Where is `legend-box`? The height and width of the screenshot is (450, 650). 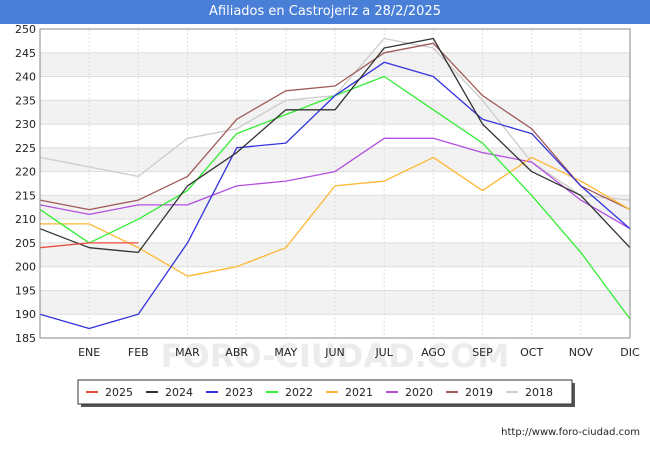 legend-box is located at coordinates (325, 392).